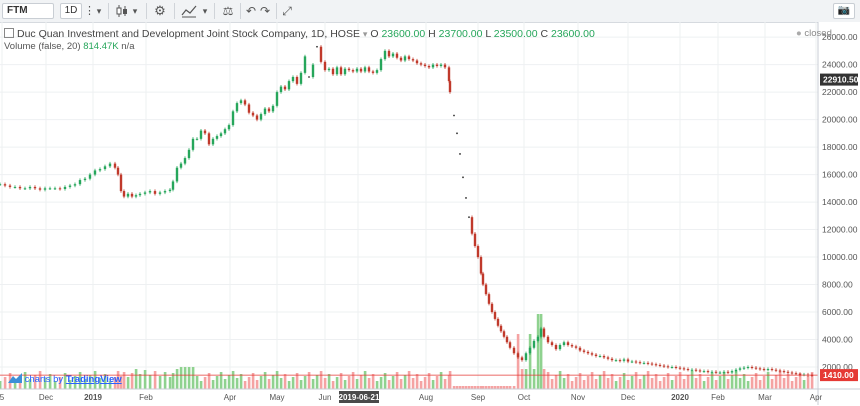 This screenshot has width=860, height=406. What do you see at coordinates (71, 11) in the screenshot?
I see `interval-button: 1D` at bounding box center [71, 11].